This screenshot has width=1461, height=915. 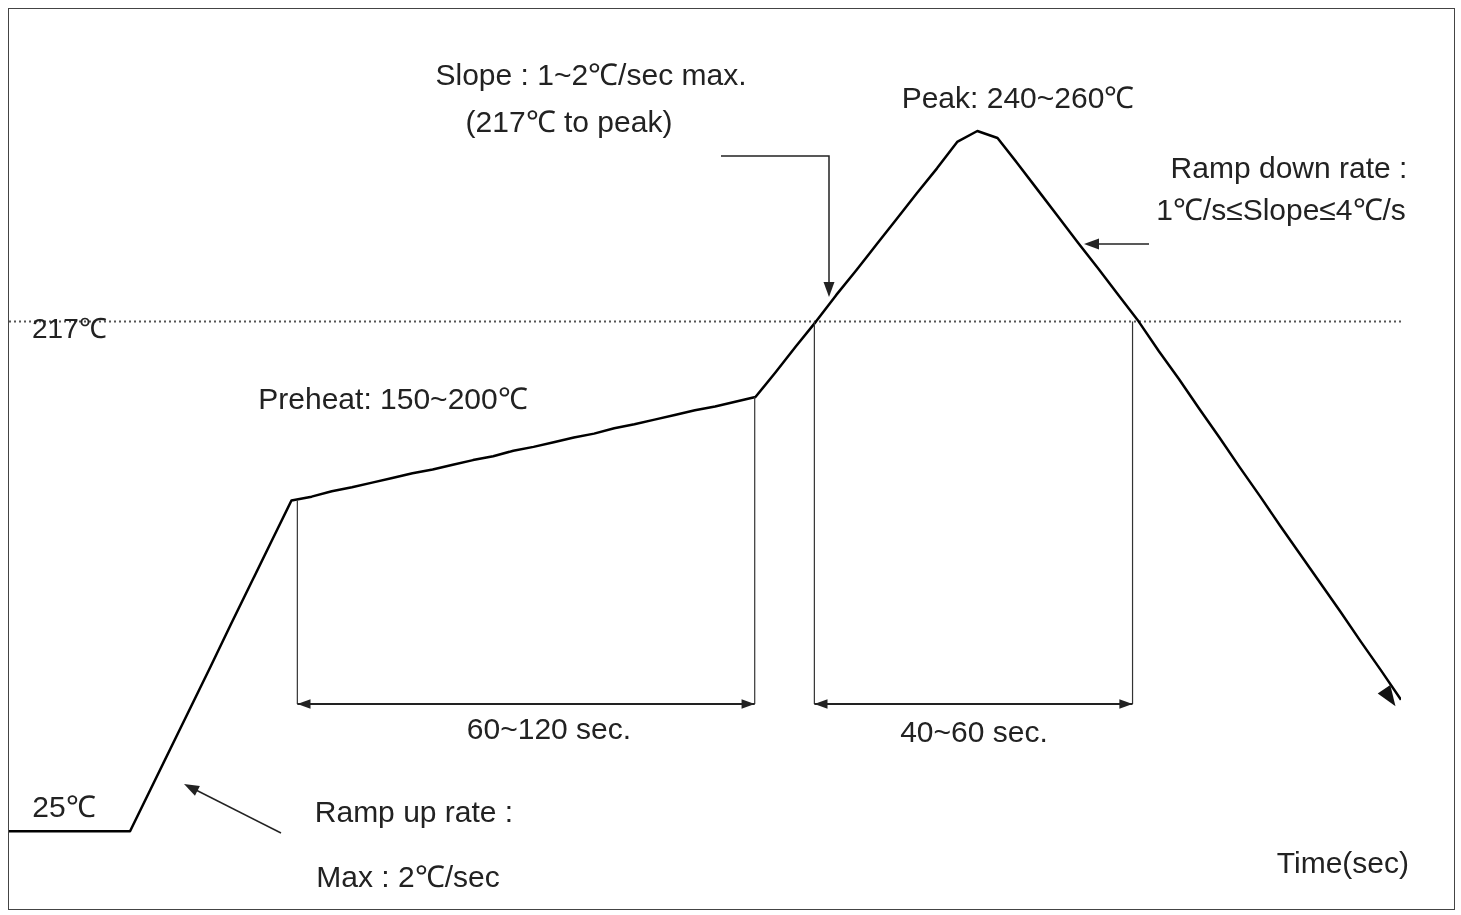 I want to click on annotation: Max : 2℃/sec, so click(x=408, y=876).